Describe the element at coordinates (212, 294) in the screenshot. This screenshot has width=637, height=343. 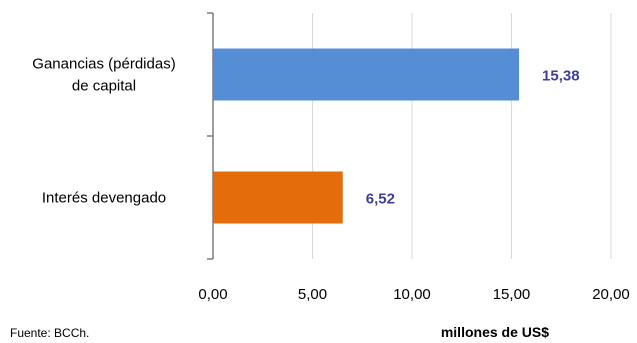
I see `x-tick-label-0: 0,00` at that location.